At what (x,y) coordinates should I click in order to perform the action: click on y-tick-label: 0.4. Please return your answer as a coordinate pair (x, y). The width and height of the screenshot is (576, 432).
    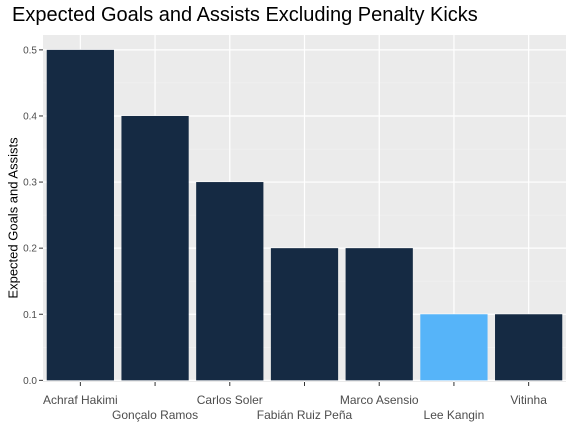
    Looking at the image, I should click on (30, 116).